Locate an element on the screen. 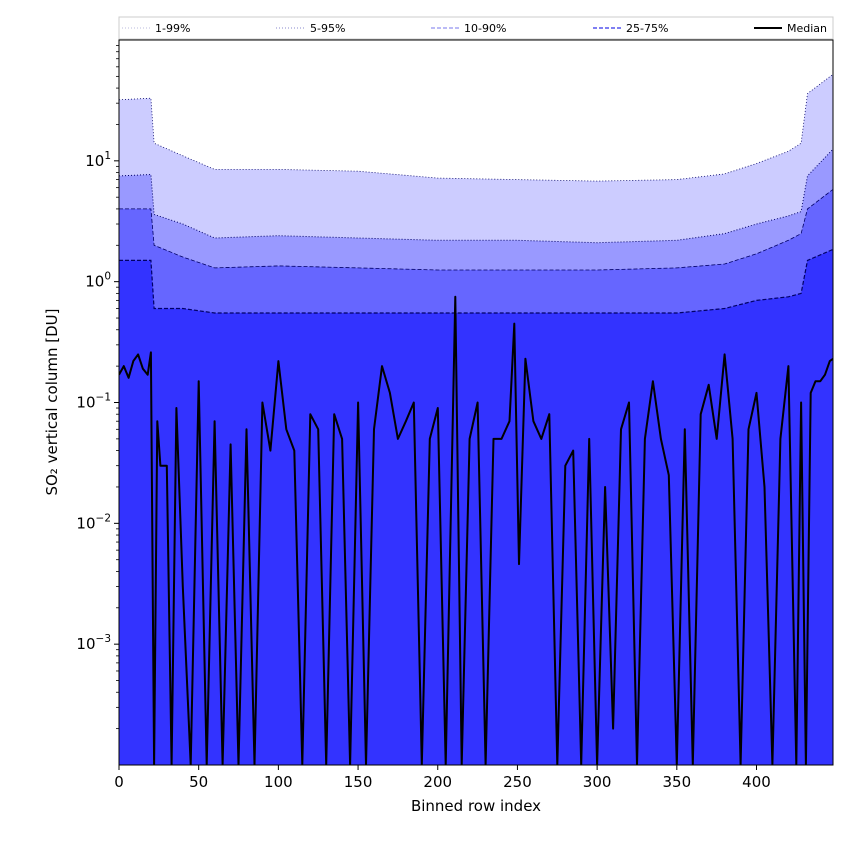 This screenshot has width=850, height=850. x-tick-label: 400 is located at coordinates (756, 782).